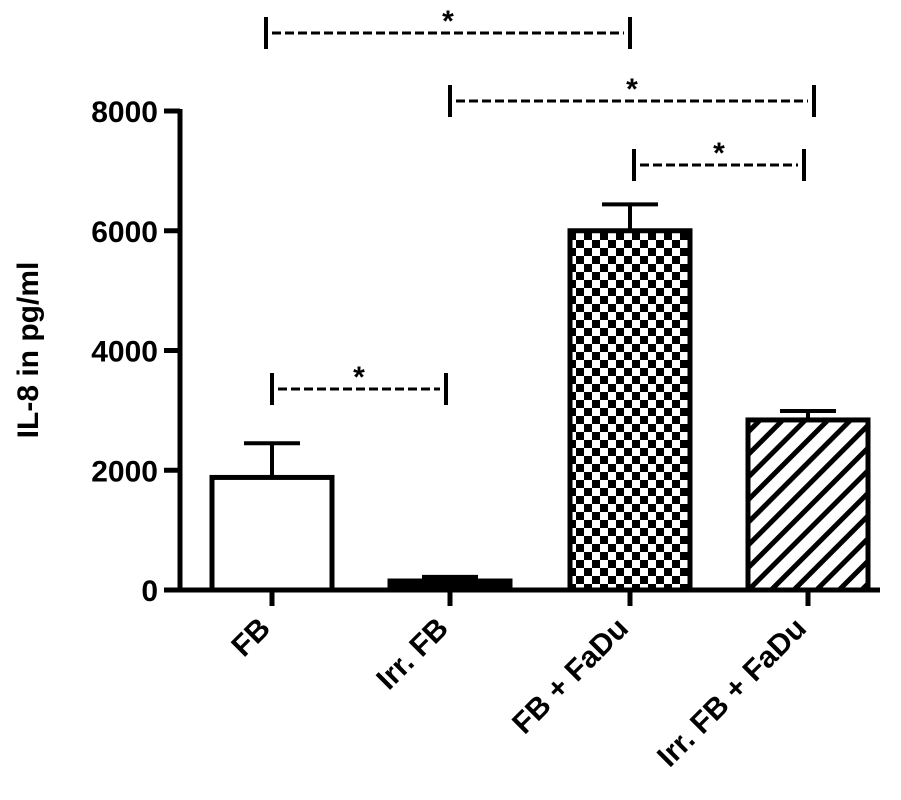  I want to click on x-tick-label: Irr. FB, so click(412, 654).